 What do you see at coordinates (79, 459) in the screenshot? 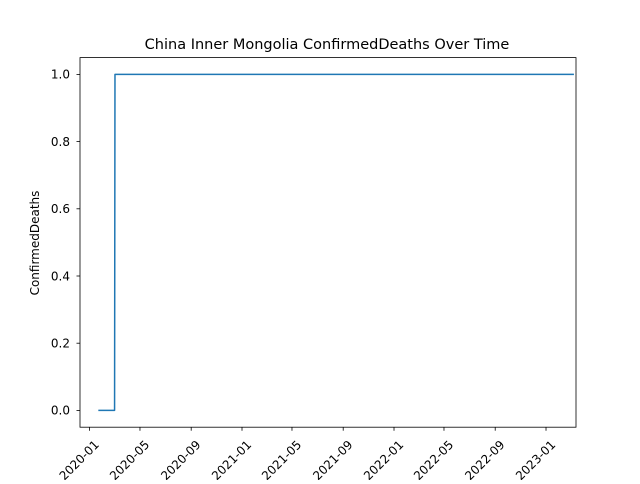
I see `x-tick-label: 2020-01` at bounding box center [79, 459].